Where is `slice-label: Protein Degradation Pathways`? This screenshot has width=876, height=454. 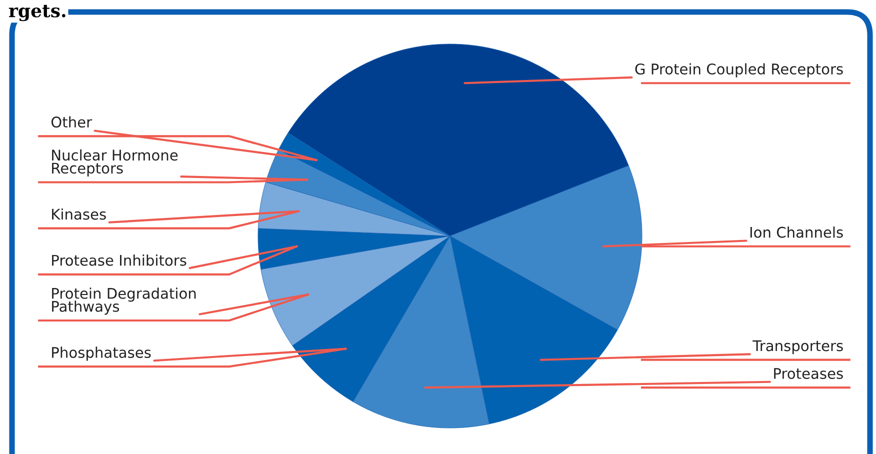 slice-label: Protein Degradation Pathways is located at coordinates (124, 301).